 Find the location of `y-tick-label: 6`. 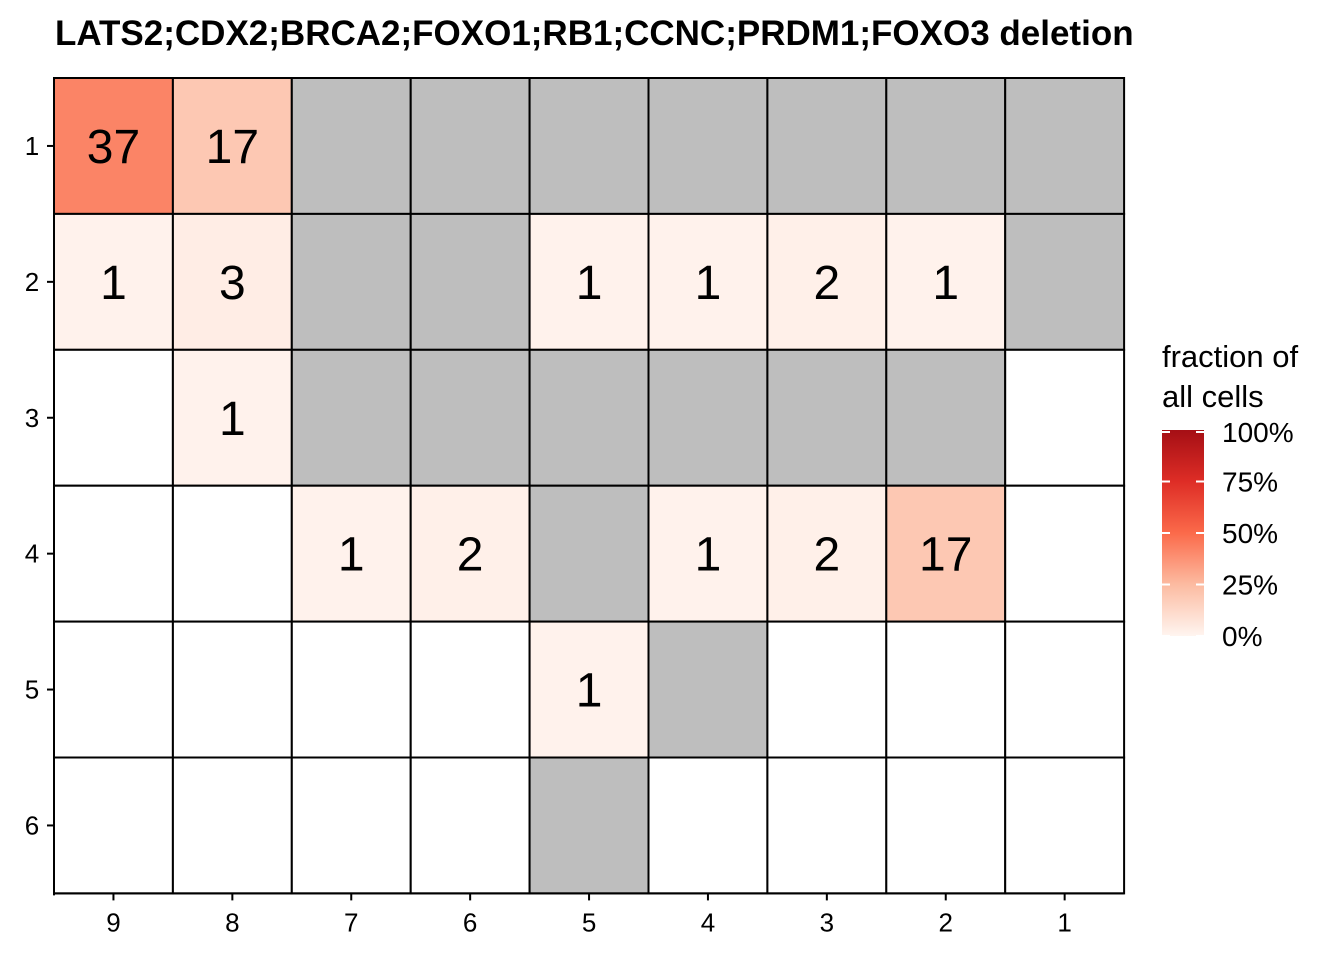

y-tick-label: 6 is located at coordinates (32, 825).